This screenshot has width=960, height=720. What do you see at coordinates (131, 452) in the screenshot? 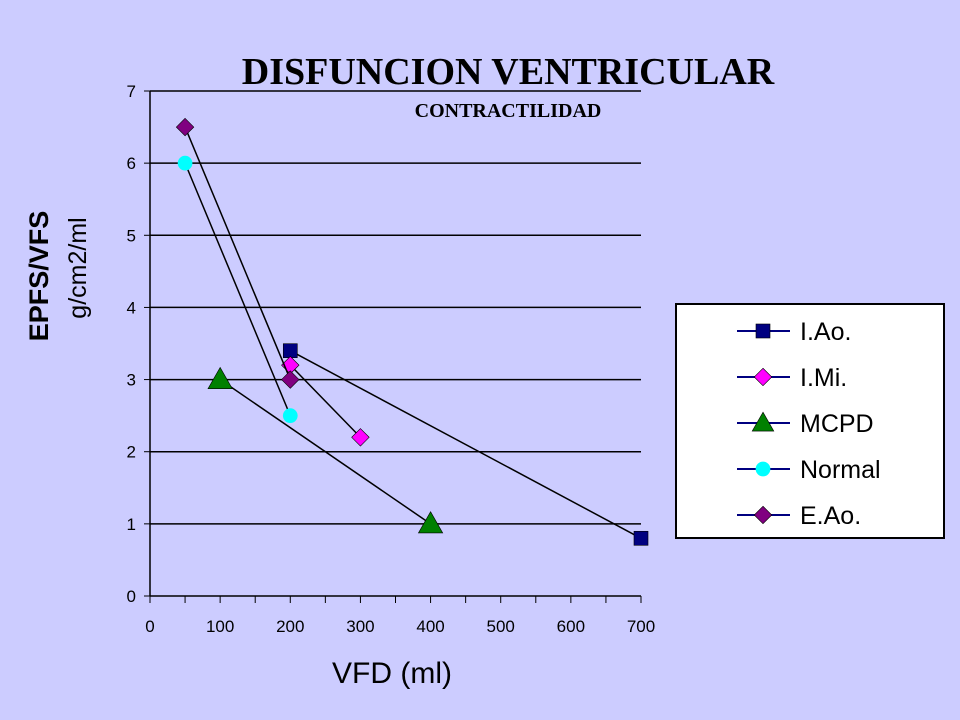
I see `y-tick-label: 2` at bounding box center [131, 452].